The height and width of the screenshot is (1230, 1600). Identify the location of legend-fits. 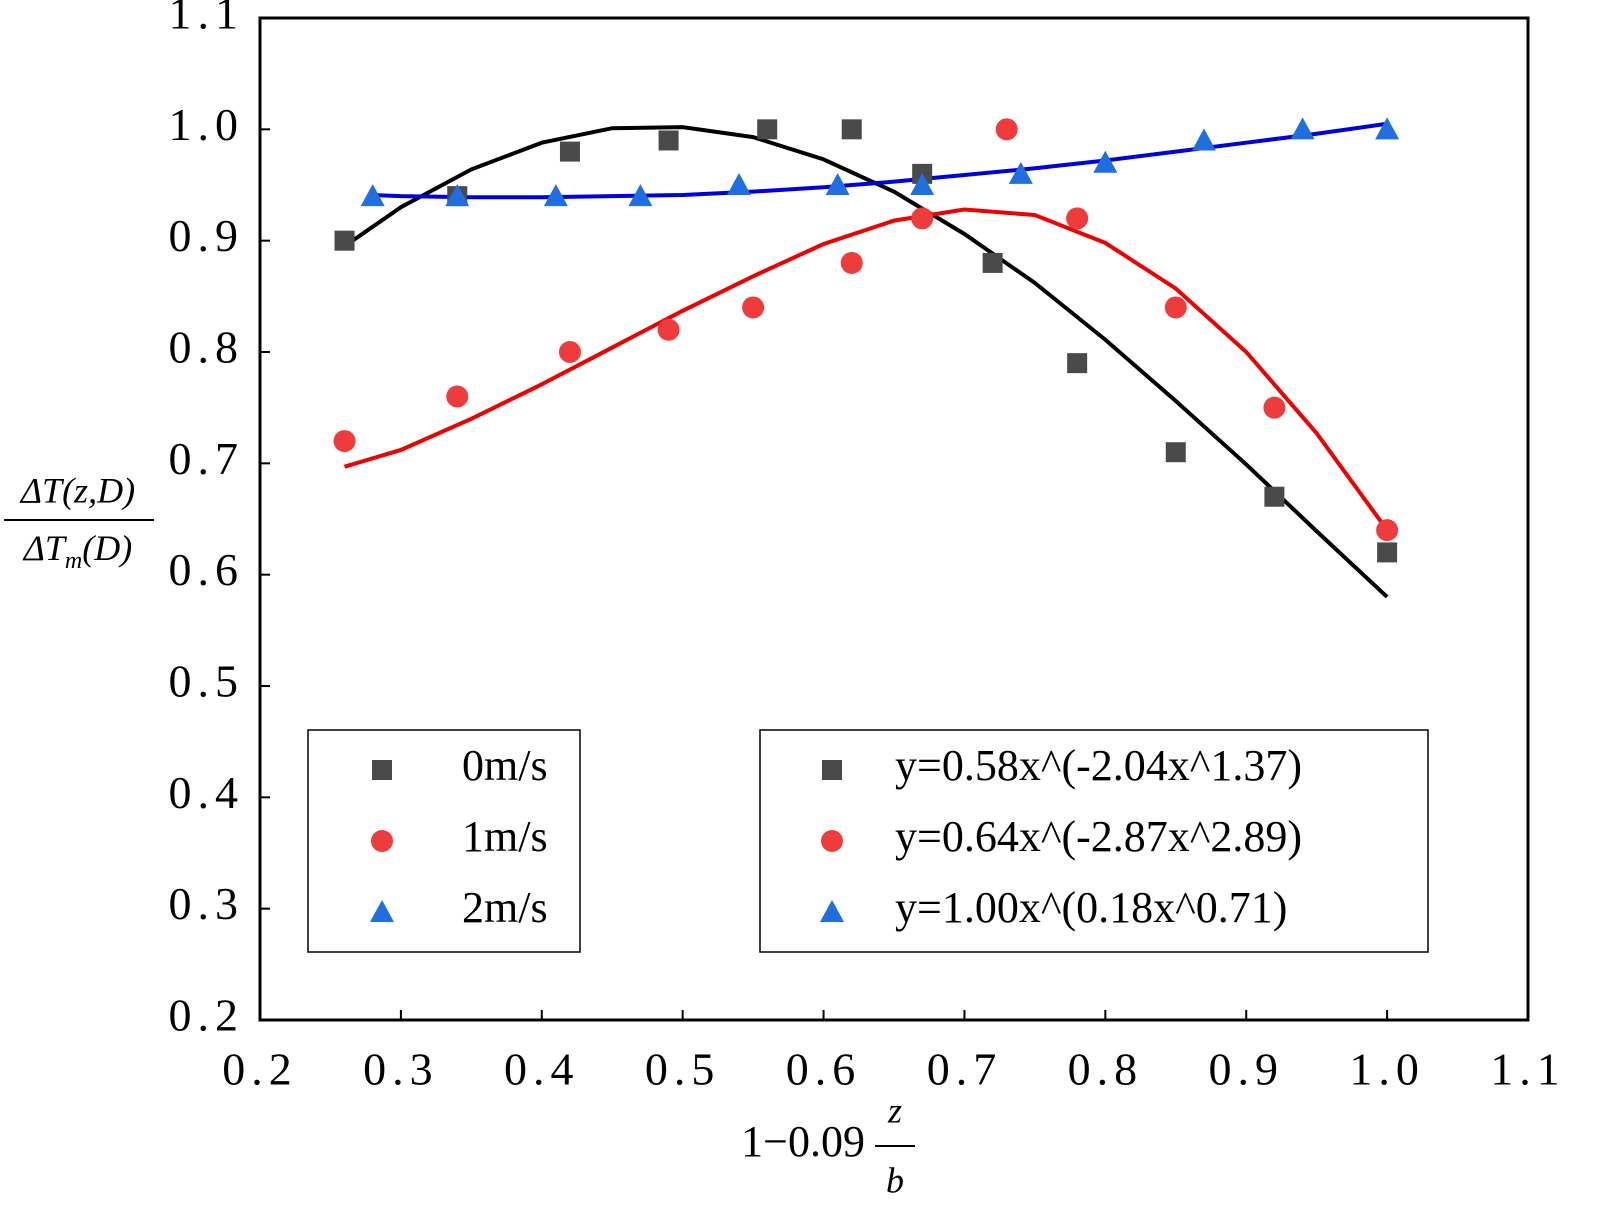
(1094, 841).